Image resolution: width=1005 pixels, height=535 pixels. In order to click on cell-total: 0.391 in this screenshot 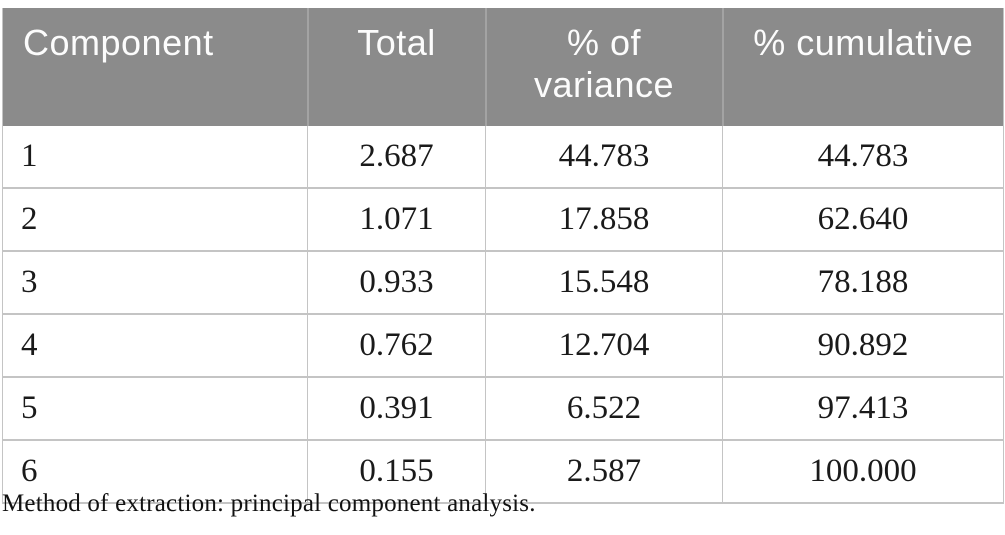, I will do `click(396, 409)`.